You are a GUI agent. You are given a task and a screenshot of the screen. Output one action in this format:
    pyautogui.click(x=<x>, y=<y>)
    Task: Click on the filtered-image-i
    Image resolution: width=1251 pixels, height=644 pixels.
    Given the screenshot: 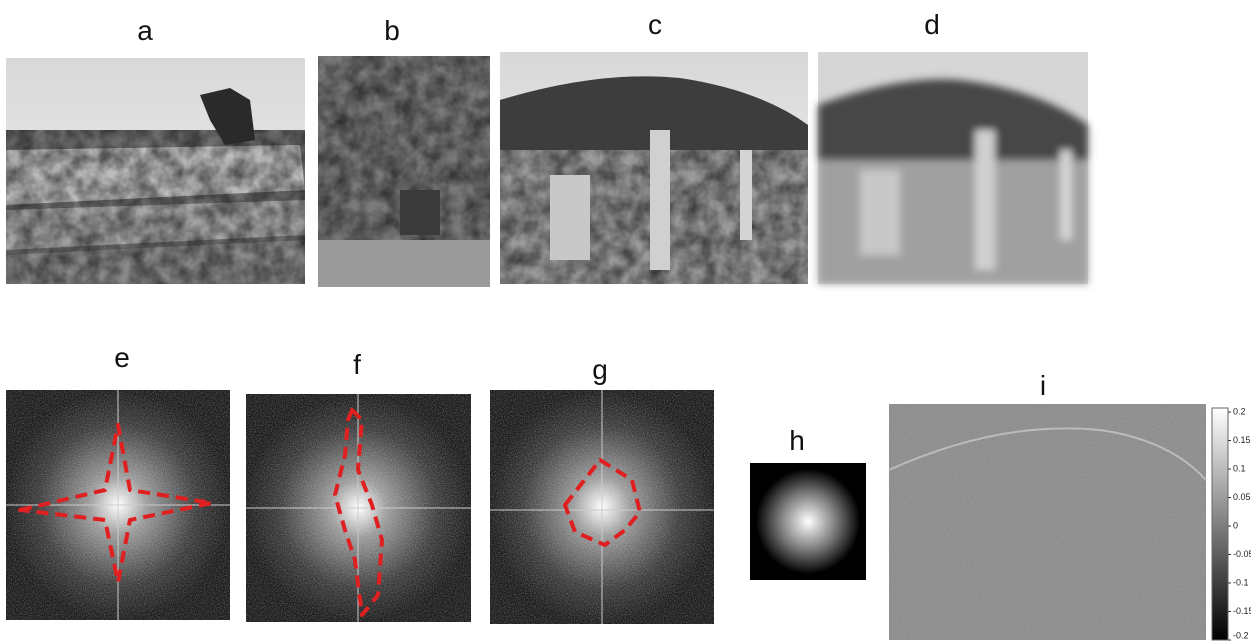 What is the action you would take?
    pyautogui.click(x=1058, y=522)
    